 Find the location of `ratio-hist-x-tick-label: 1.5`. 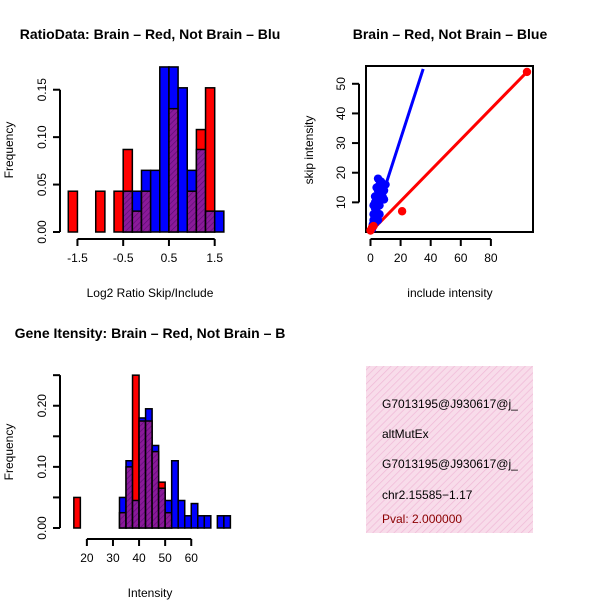

ratio-hist-x-tick-label: 1.5 is located at coordinates (214, 258).